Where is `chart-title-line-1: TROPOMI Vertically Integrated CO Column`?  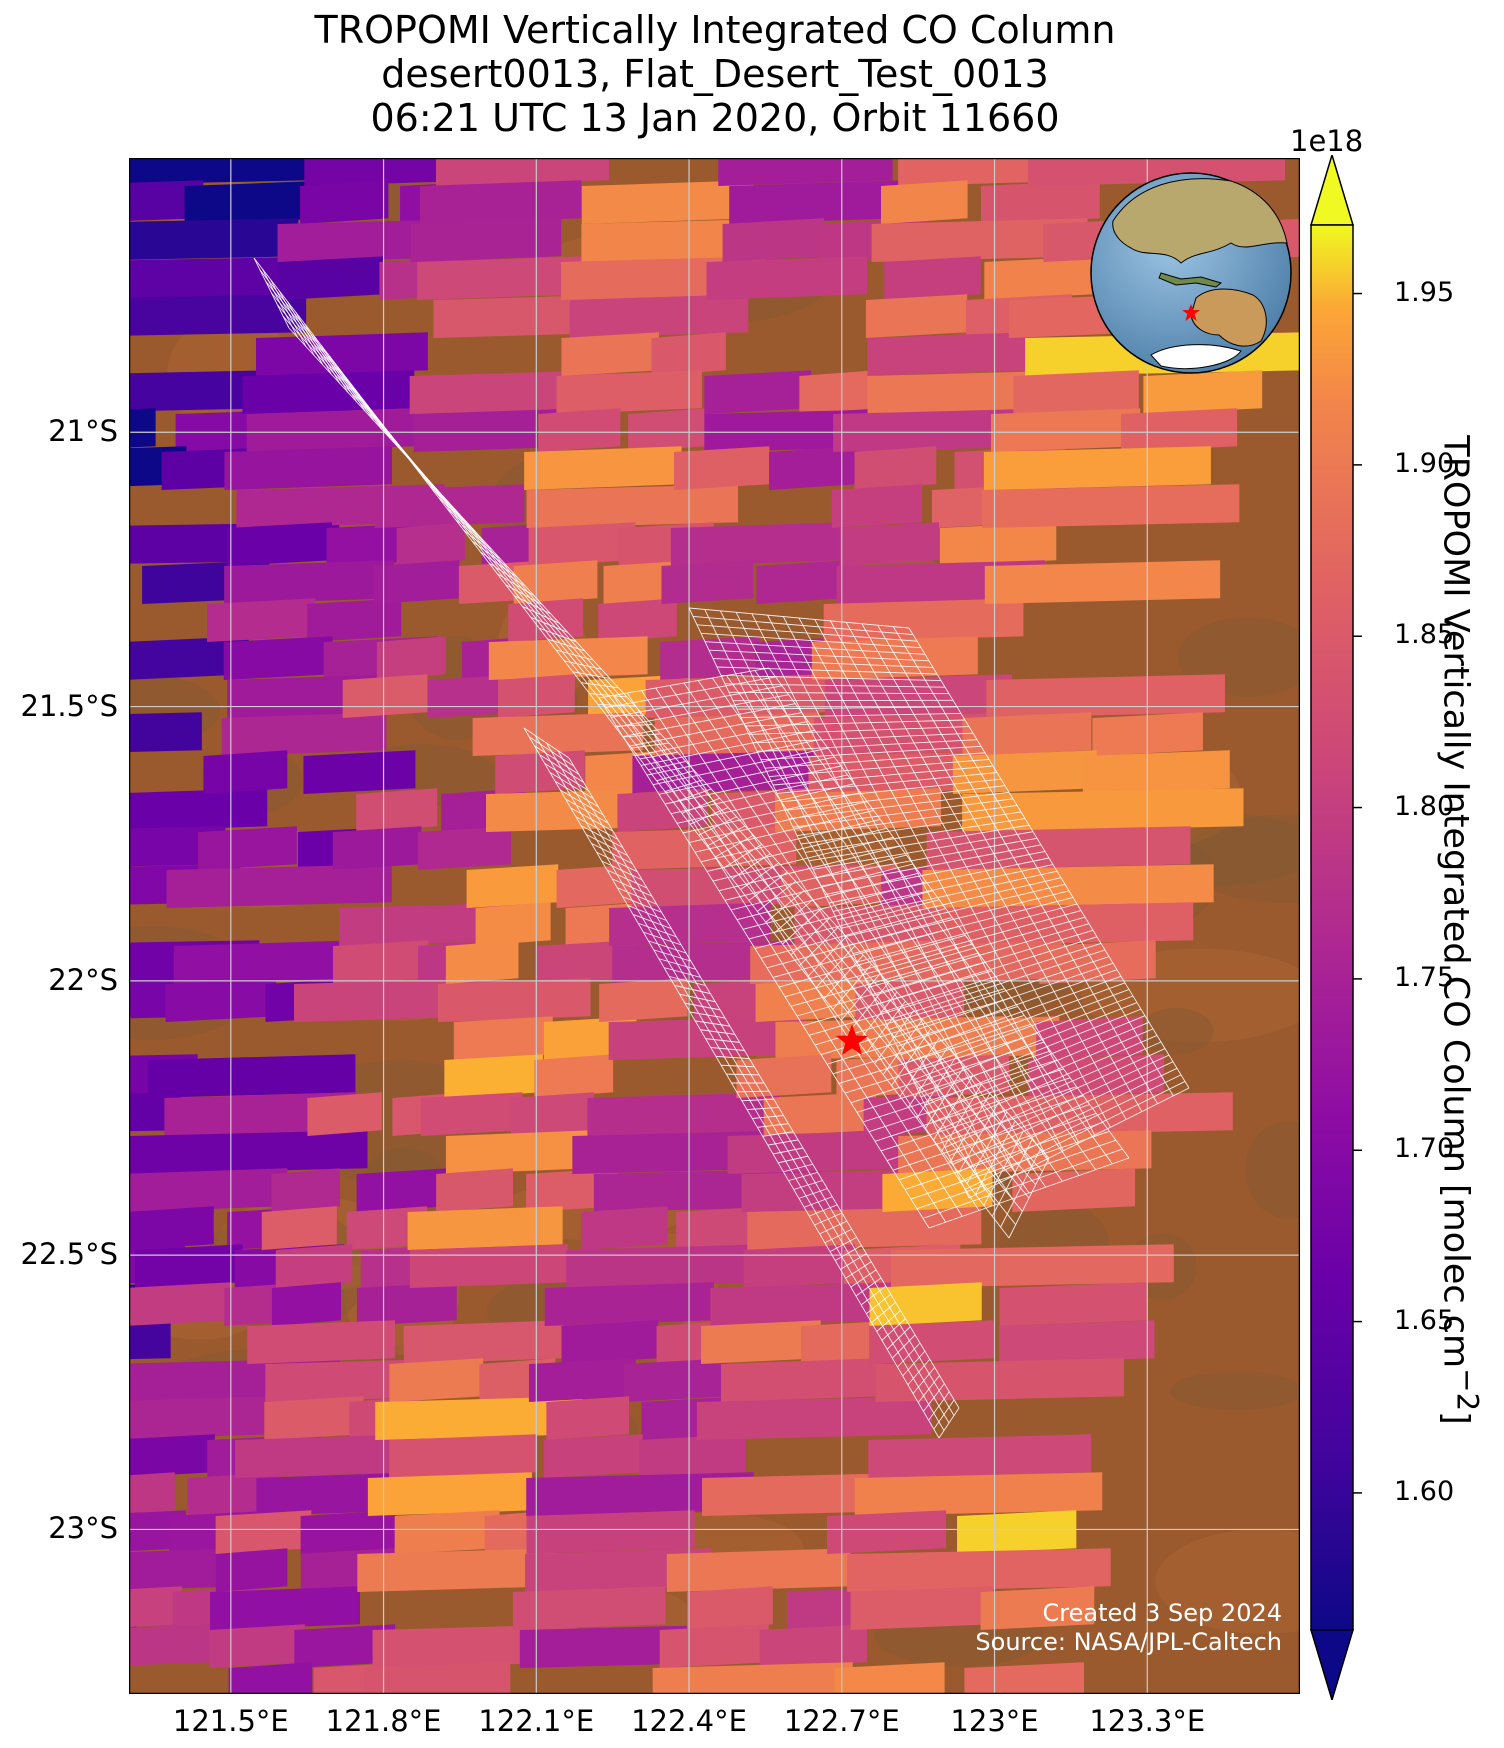
chart-title-line-1: TROPOMI Vertically Integrated CO Column is located at coordinates (715, 30).